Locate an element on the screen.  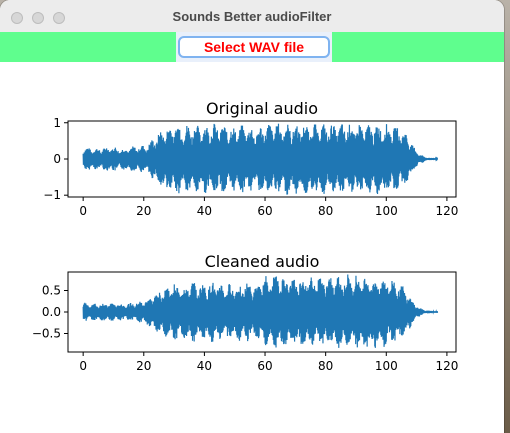
window-title: Sounds Better audioFilter is located at coordinates (252, 16).